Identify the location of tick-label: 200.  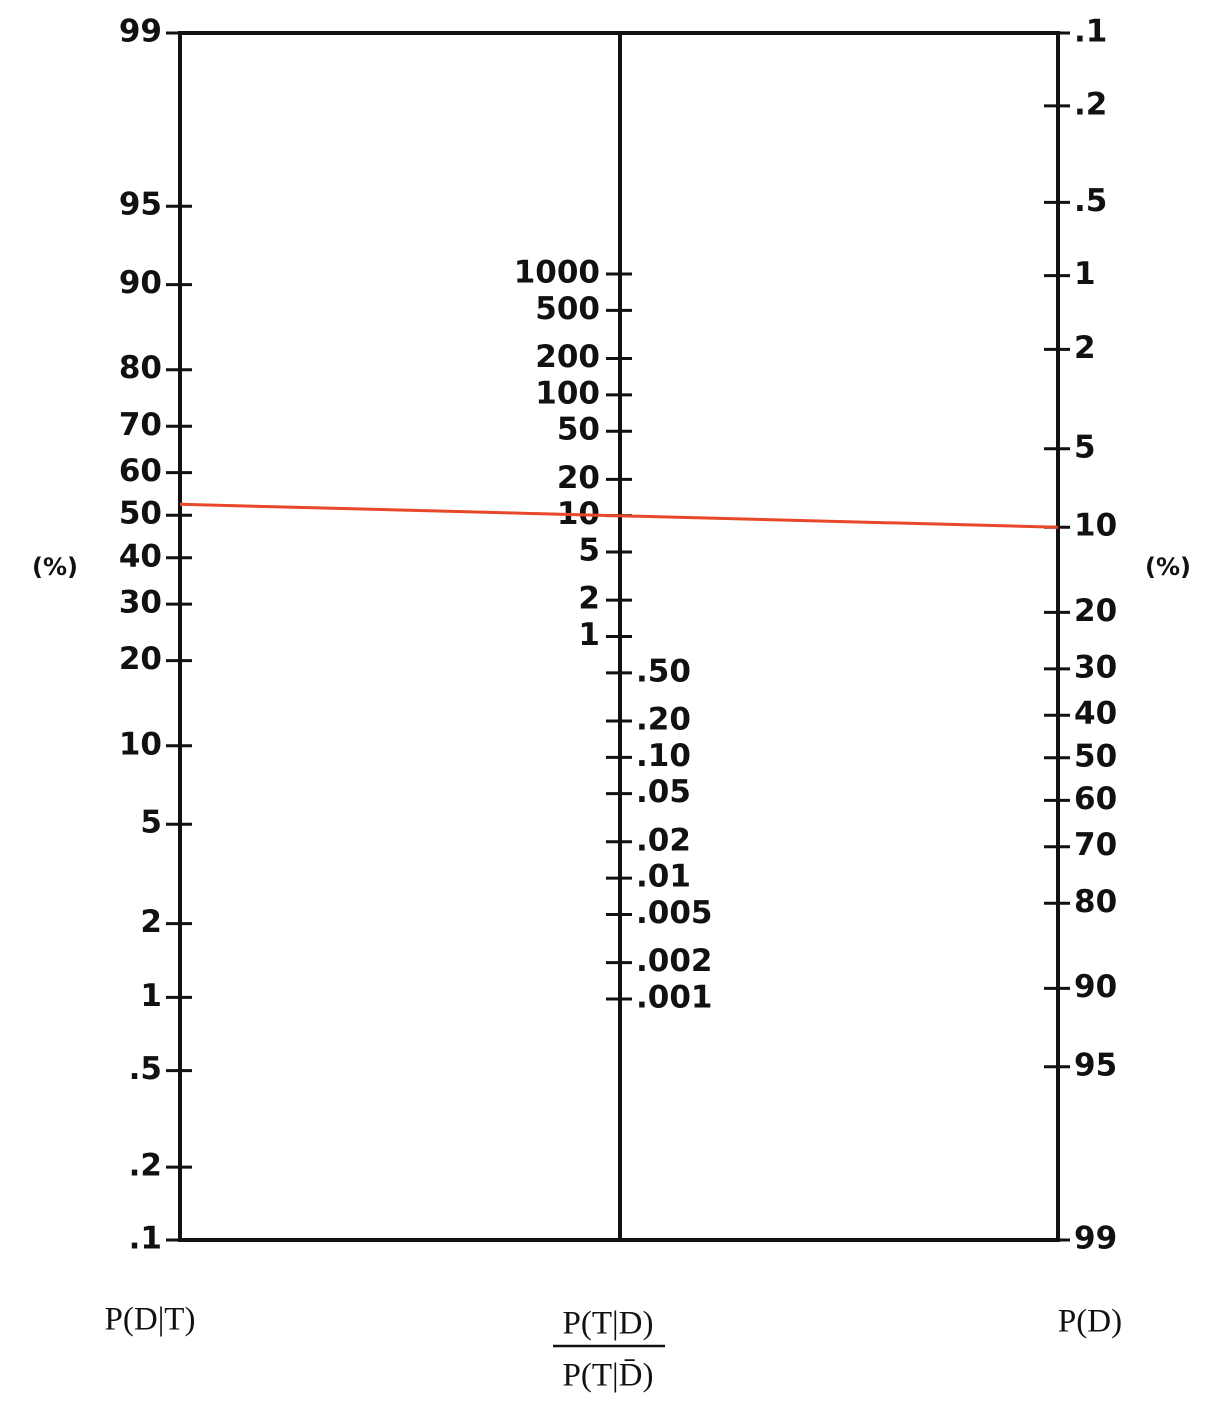
(567, 357).